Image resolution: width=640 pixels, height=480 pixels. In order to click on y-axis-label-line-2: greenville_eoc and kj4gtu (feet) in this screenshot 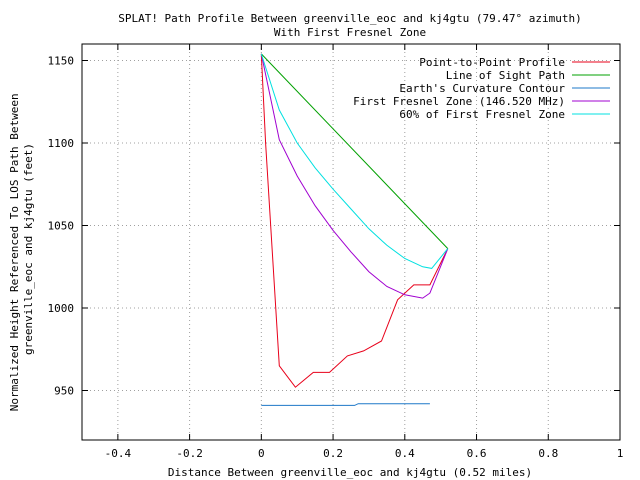, I will do `click(28, 249)`.